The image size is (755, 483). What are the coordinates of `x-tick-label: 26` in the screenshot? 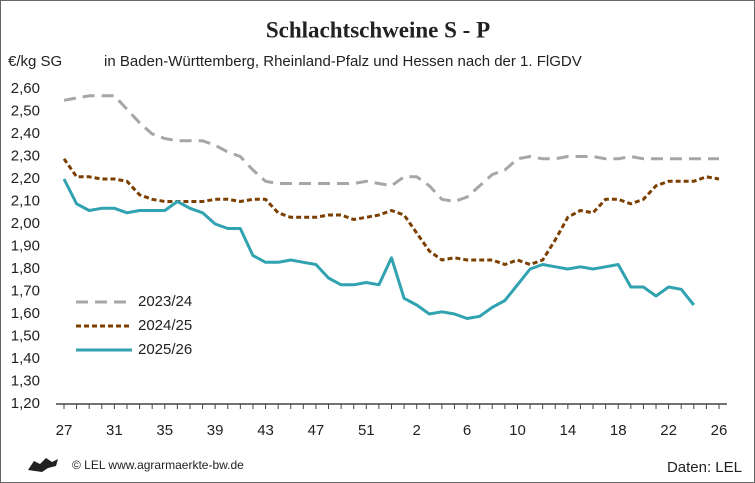 It's located at (719, 430).